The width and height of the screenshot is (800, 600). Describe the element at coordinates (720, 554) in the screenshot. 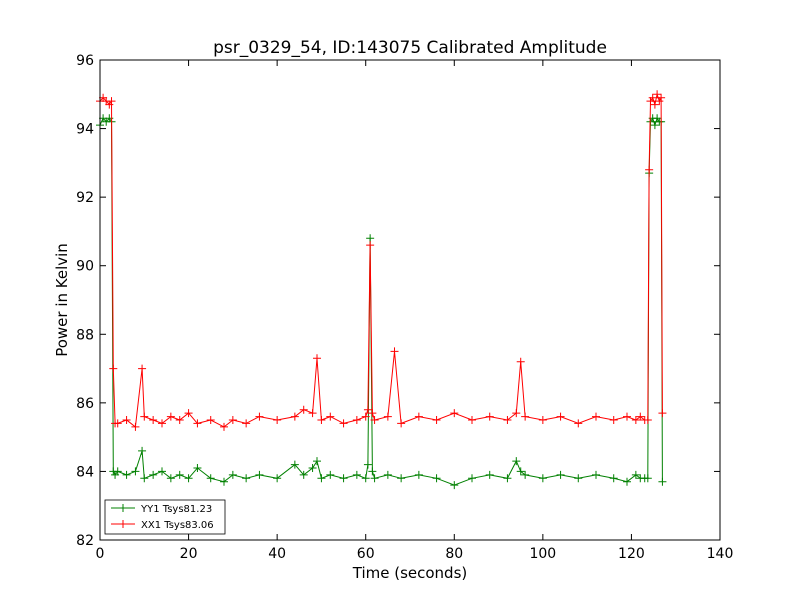

I see `x-tick-label: 140` at that location.